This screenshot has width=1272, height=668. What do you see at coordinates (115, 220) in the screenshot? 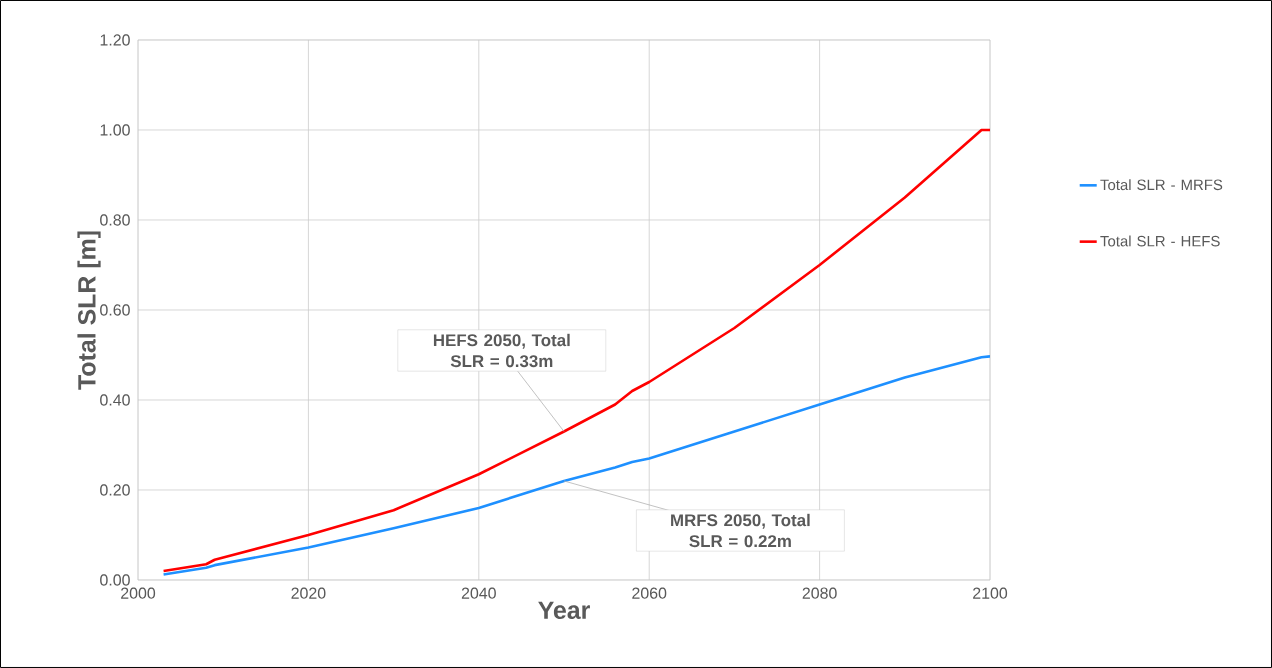
I see `y-tick-label: 0.80` at bounding box center [115, 220].